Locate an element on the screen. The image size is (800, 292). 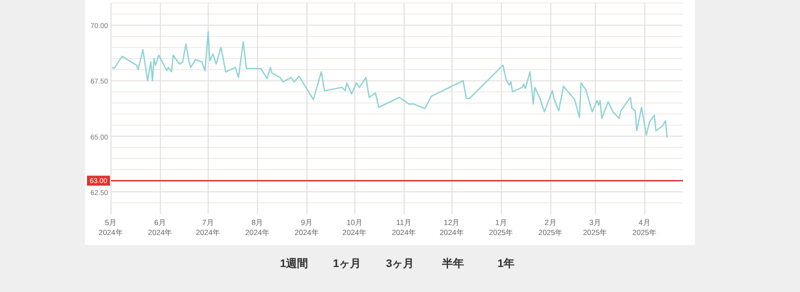
text: 1ヶ月 is located at coordinates (347, 264).